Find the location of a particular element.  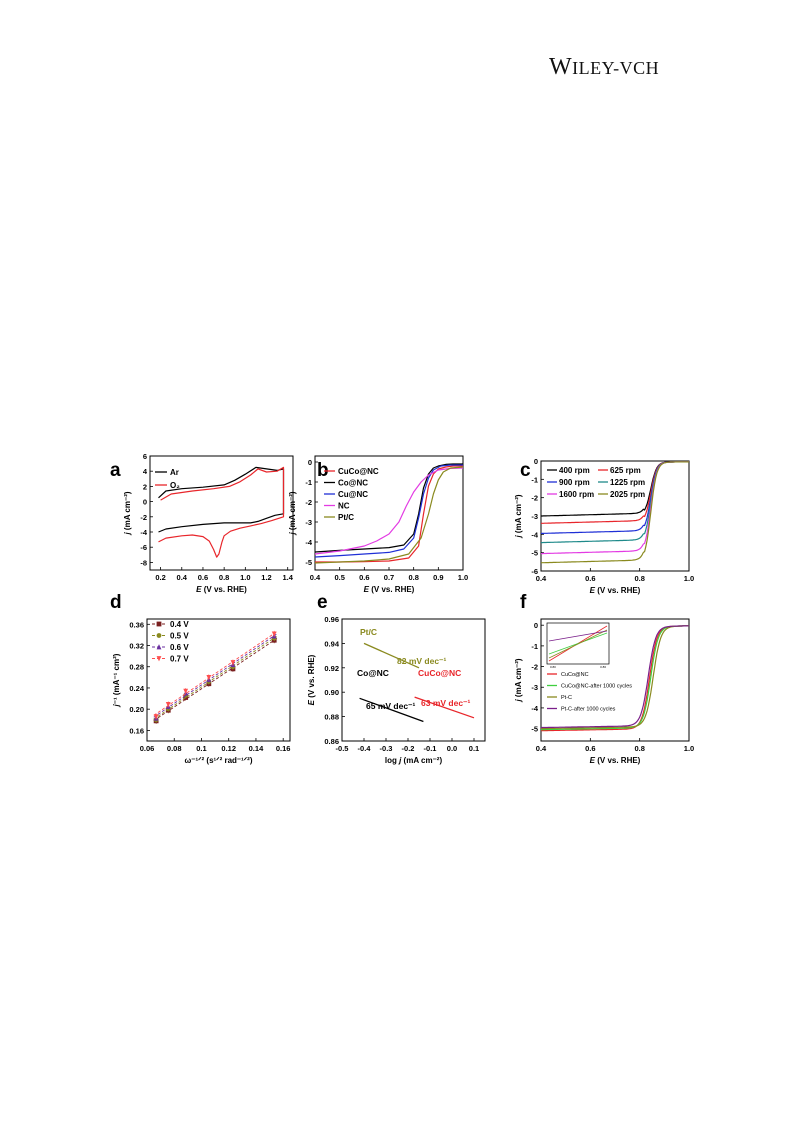

series-line-co-nc is located at coordinates (389, 508).